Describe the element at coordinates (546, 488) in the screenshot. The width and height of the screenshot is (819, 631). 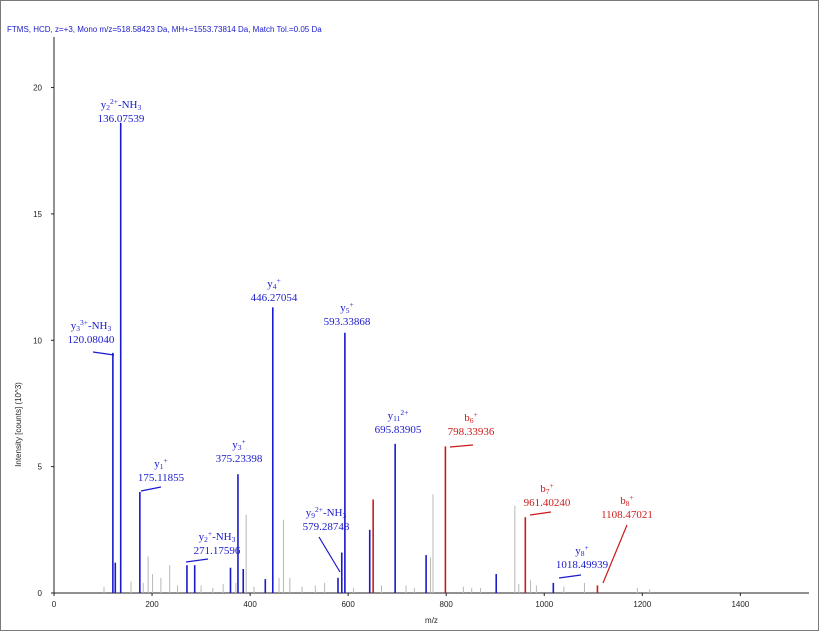
I see `ion-name-label: b7+` at that location.